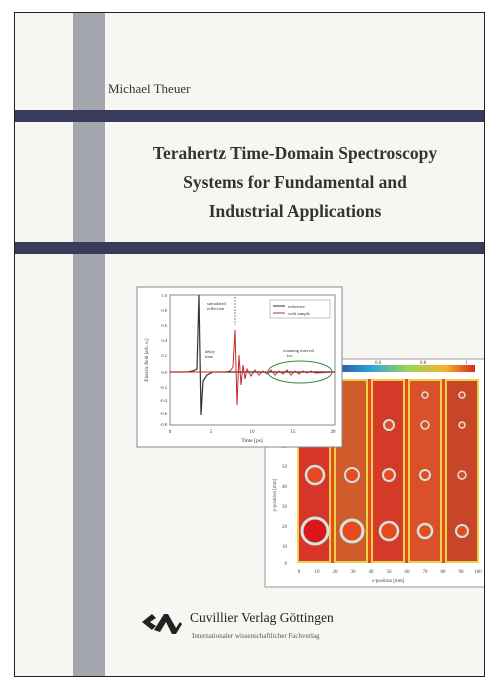 This screenshot has width=499, height=681. Describe the element at coordinates (216, 303) in the screenshot. I see `annotation: stimulated` at that location.